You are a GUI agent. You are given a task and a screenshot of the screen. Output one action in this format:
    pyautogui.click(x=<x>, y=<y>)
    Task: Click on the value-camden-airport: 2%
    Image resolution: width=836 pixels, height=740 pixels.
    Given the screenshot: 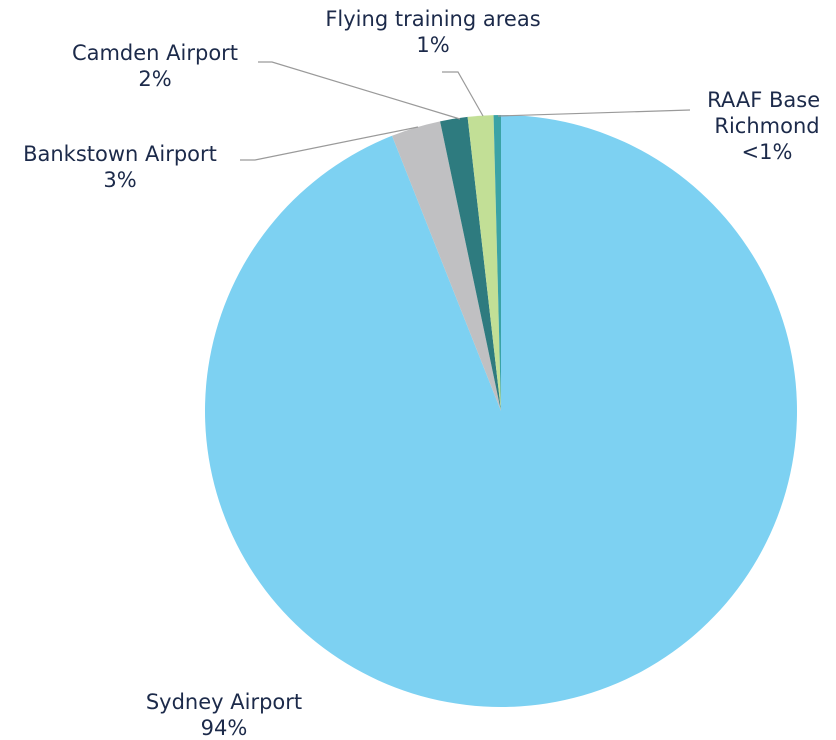 What is the action you would take?
    pyautogui.click(x=154, y=79)
    